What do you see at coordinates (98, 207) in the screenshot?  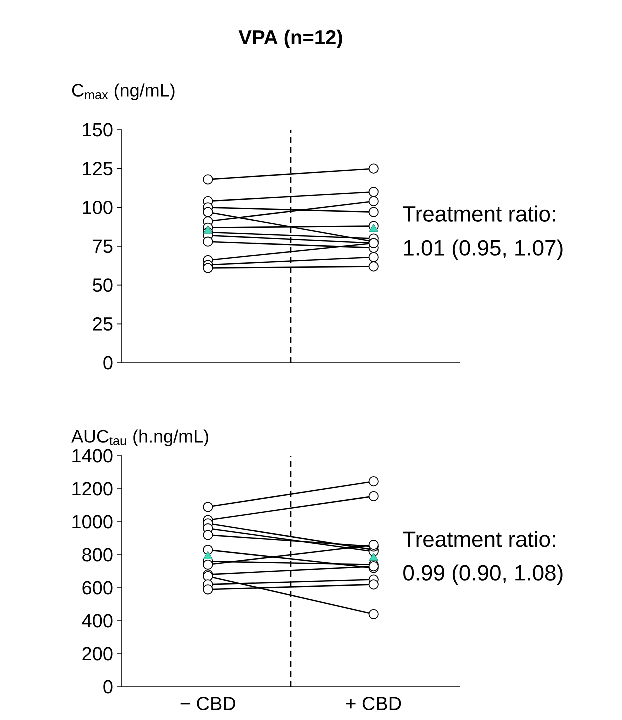 I see `y-tick-label: 100` at bounding box center [98, 207].